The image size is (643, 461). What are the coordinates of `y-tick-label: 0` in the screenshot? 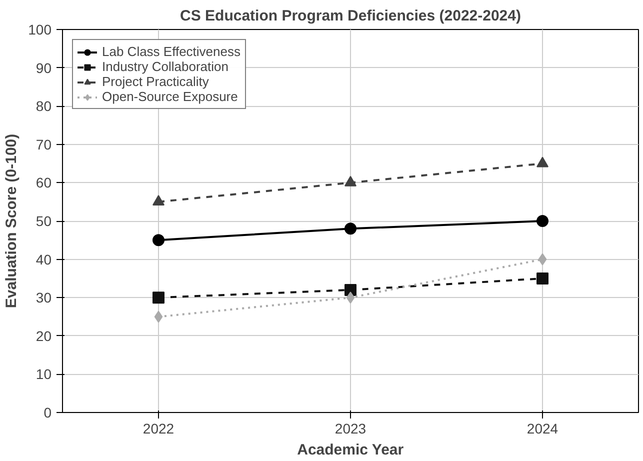 It's located at (48, 412).